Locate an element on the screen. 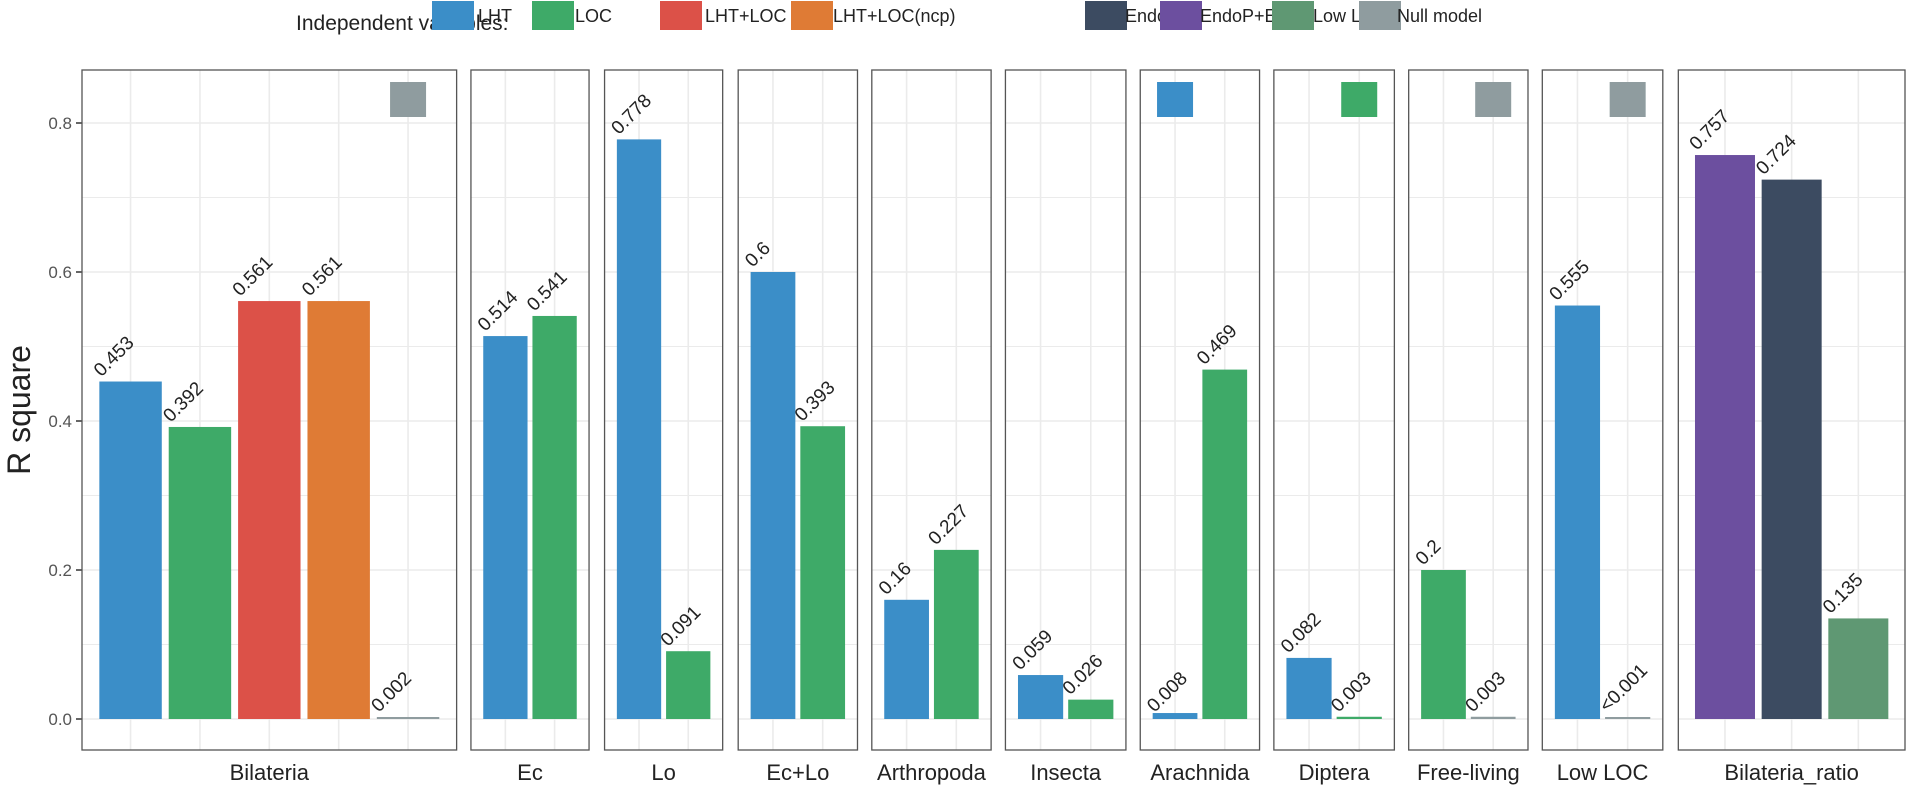  bar-value-label: 0.227 is located at coordinates (949, 525).